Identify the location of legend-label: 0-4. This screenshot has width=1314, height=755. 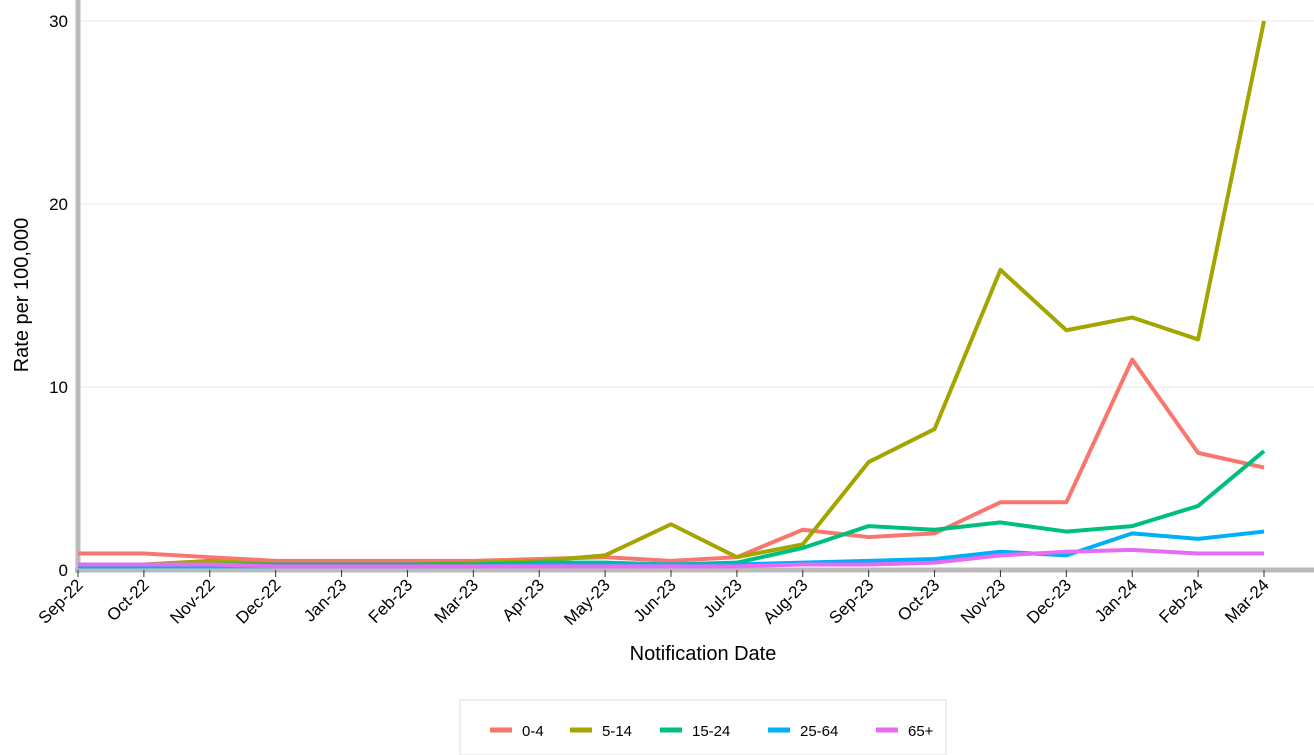
(533, 731).